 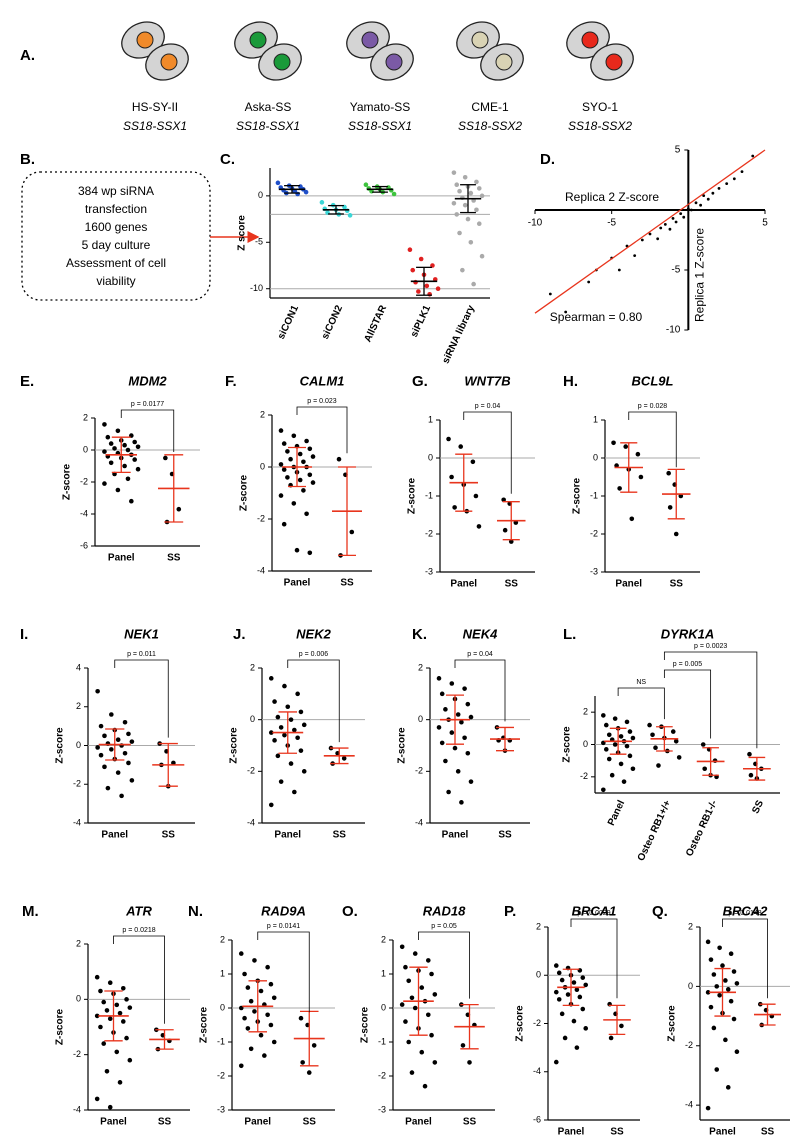 I want to click on y-tick-label: -5, so click(x=675, y=270).